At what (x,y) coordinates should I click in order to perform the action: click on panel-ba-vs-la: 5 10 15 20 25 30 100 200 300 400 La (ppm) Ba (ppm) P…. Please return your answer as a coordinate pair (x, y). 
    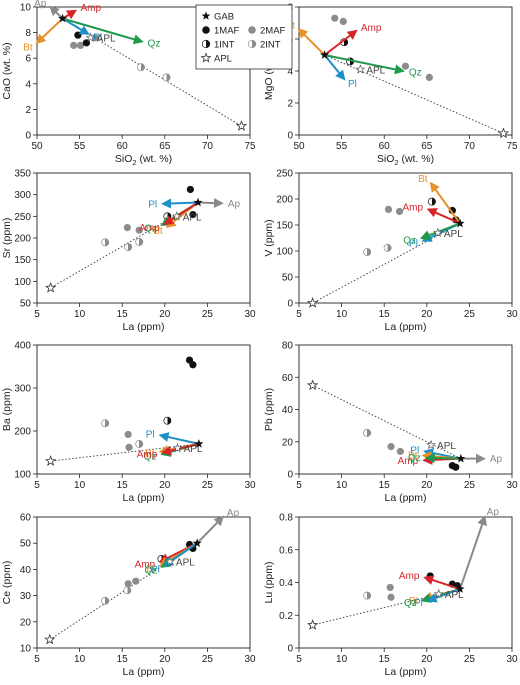
    Looking at the image, I should click on (128, 423).